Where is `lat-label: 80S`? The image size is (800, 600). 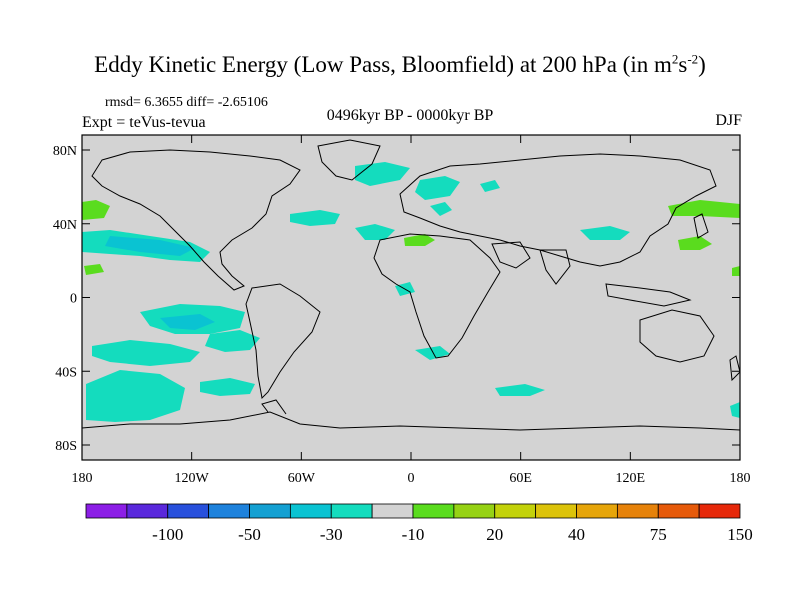 lat-label: 80S is located at coordinates (66, 446).